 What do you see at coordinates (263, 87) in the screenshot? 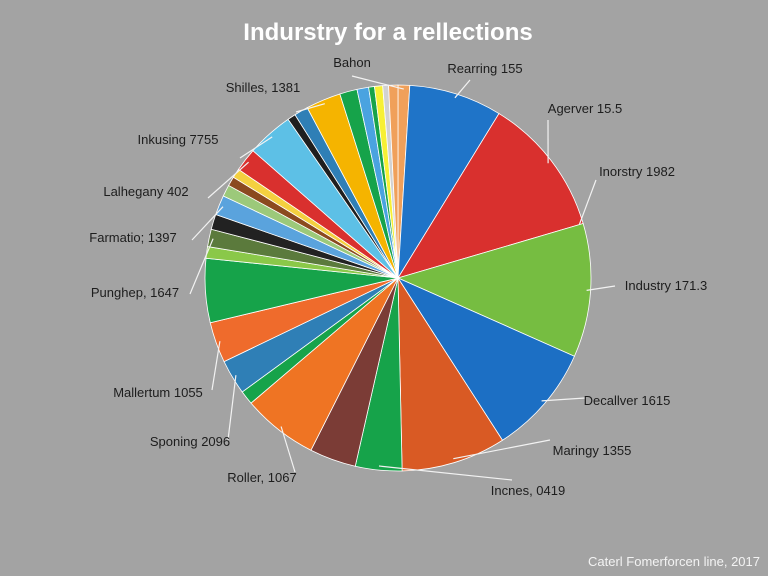
I see `slice-label: Shilles, 1381` at bounding box center [263, 87].